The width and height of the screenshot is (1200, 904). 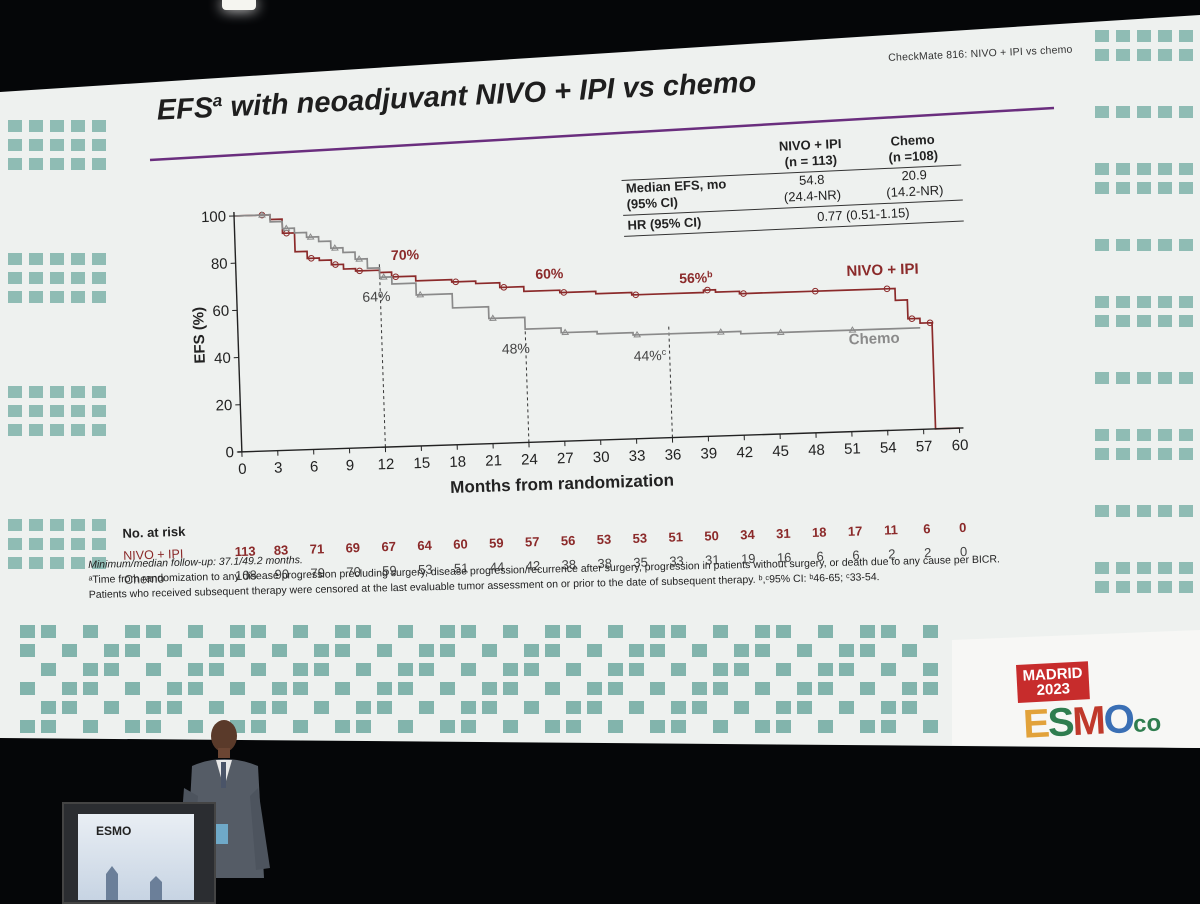 I want to click on x-tick-label: 48, so click(x=816, y=451).